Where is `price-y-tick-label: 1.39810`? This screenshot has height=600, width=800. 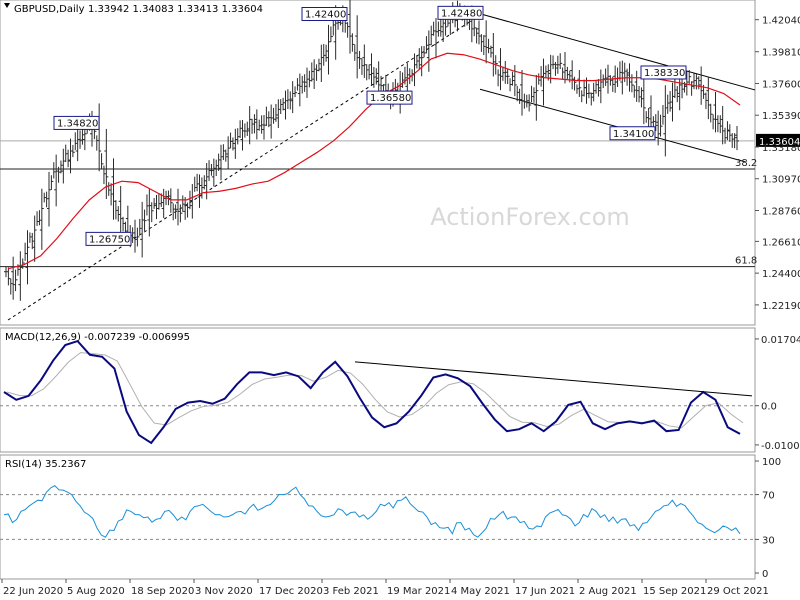
price-y-tick-label: 1.39810 is located at coordinates (781, 53).